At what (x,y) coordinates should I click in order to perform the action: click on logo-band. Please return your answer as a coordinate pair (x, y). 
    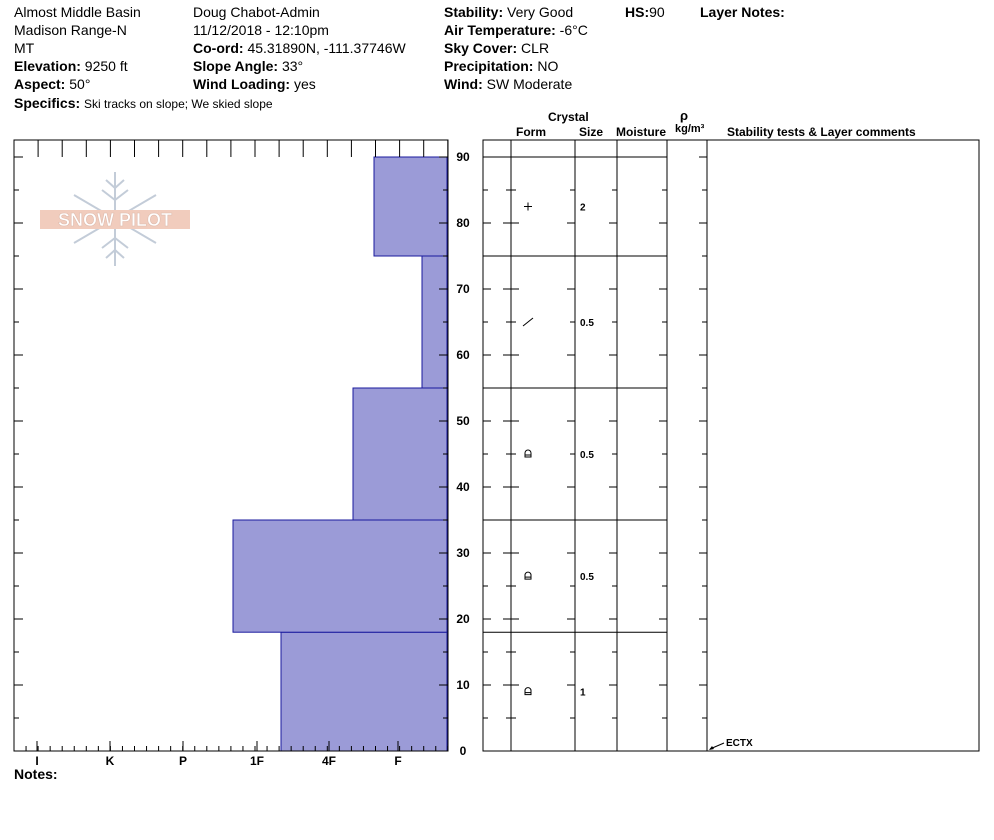
    Looking at the image, I should click on (115, 219).